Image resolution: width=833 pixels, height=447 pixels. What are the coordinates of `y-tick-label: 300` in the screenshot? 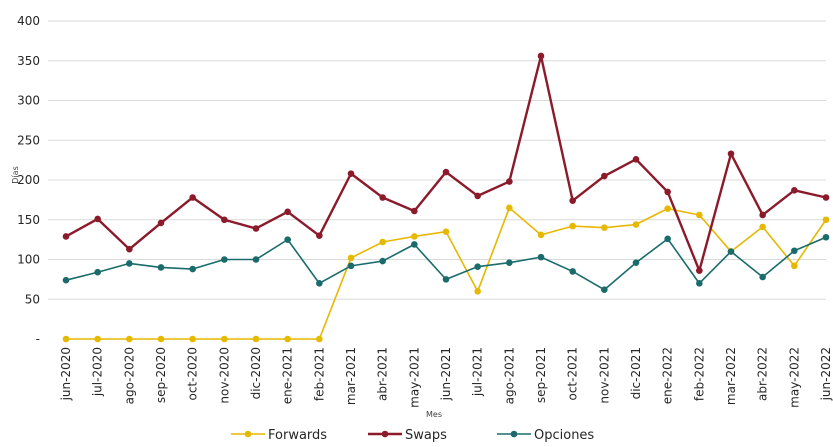 It's located at (28, 101).